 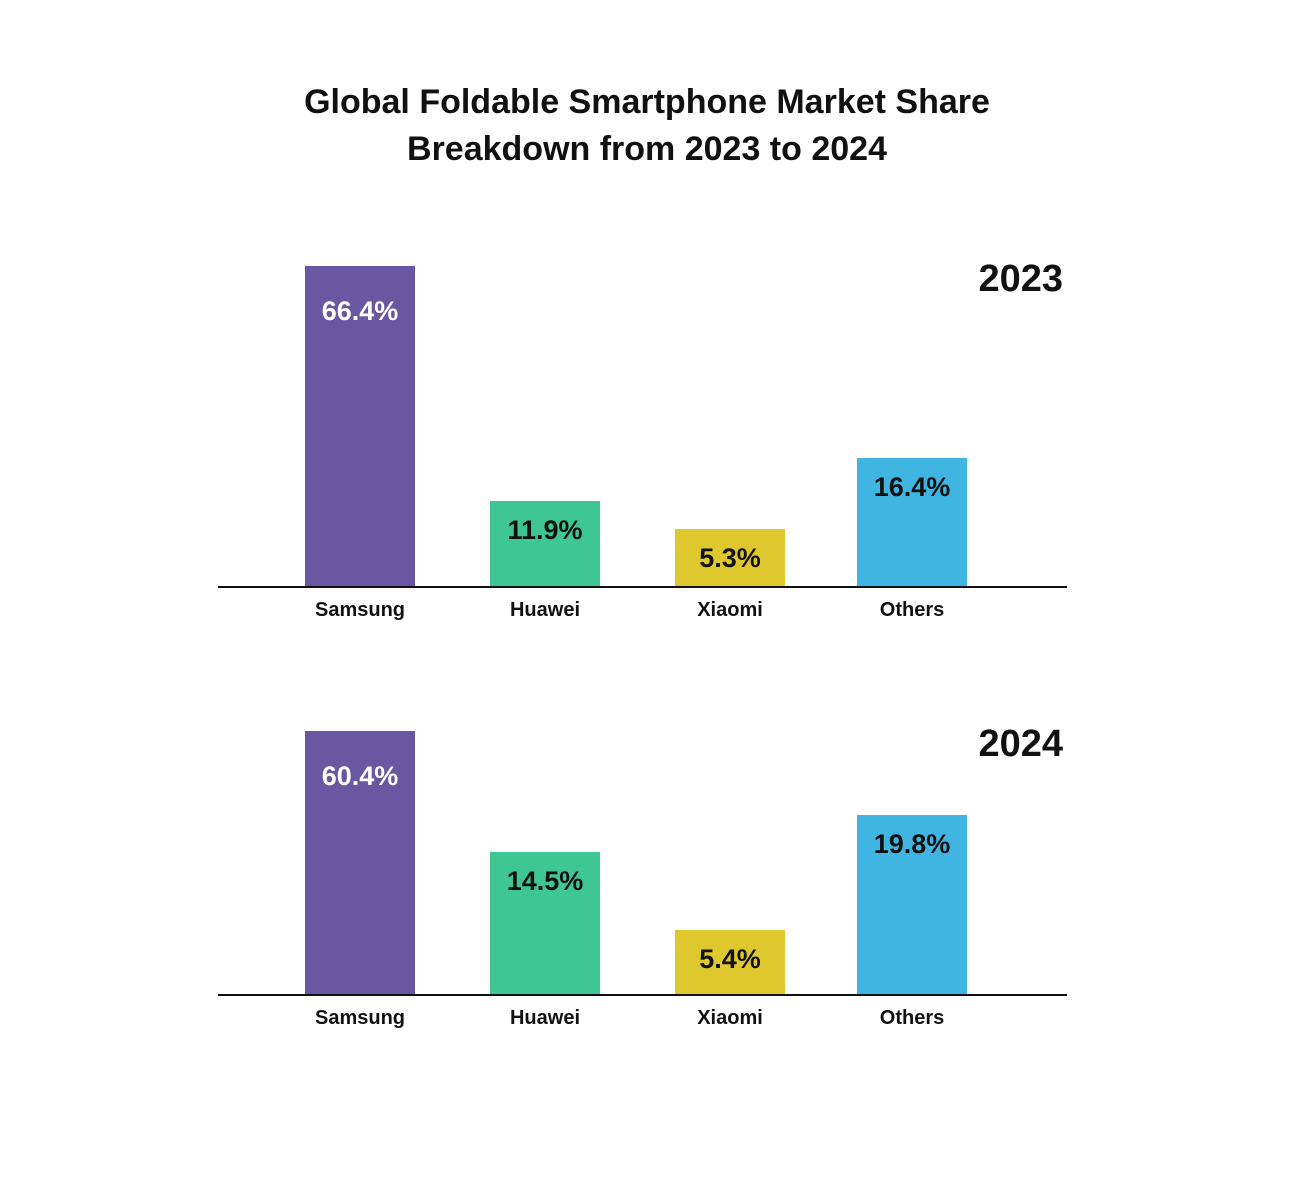 What do you see at coordinates (642, 614) in the screenshot?
I see `category-labels-2023: Samsung Huawei Xiaomi Others` at bounding box center [642, 614].